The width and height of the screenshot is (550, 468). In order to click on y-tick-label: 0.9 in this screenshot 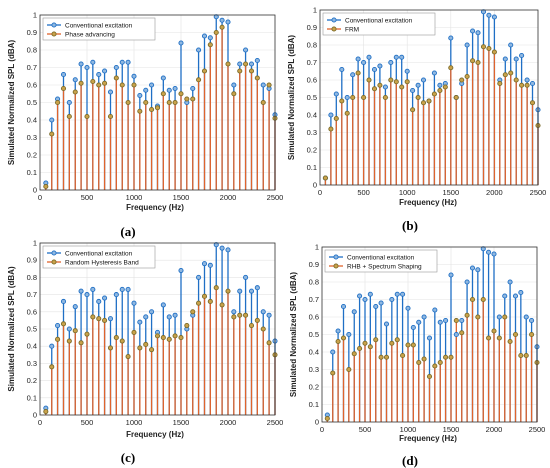, I will do `click(314, 264)`.